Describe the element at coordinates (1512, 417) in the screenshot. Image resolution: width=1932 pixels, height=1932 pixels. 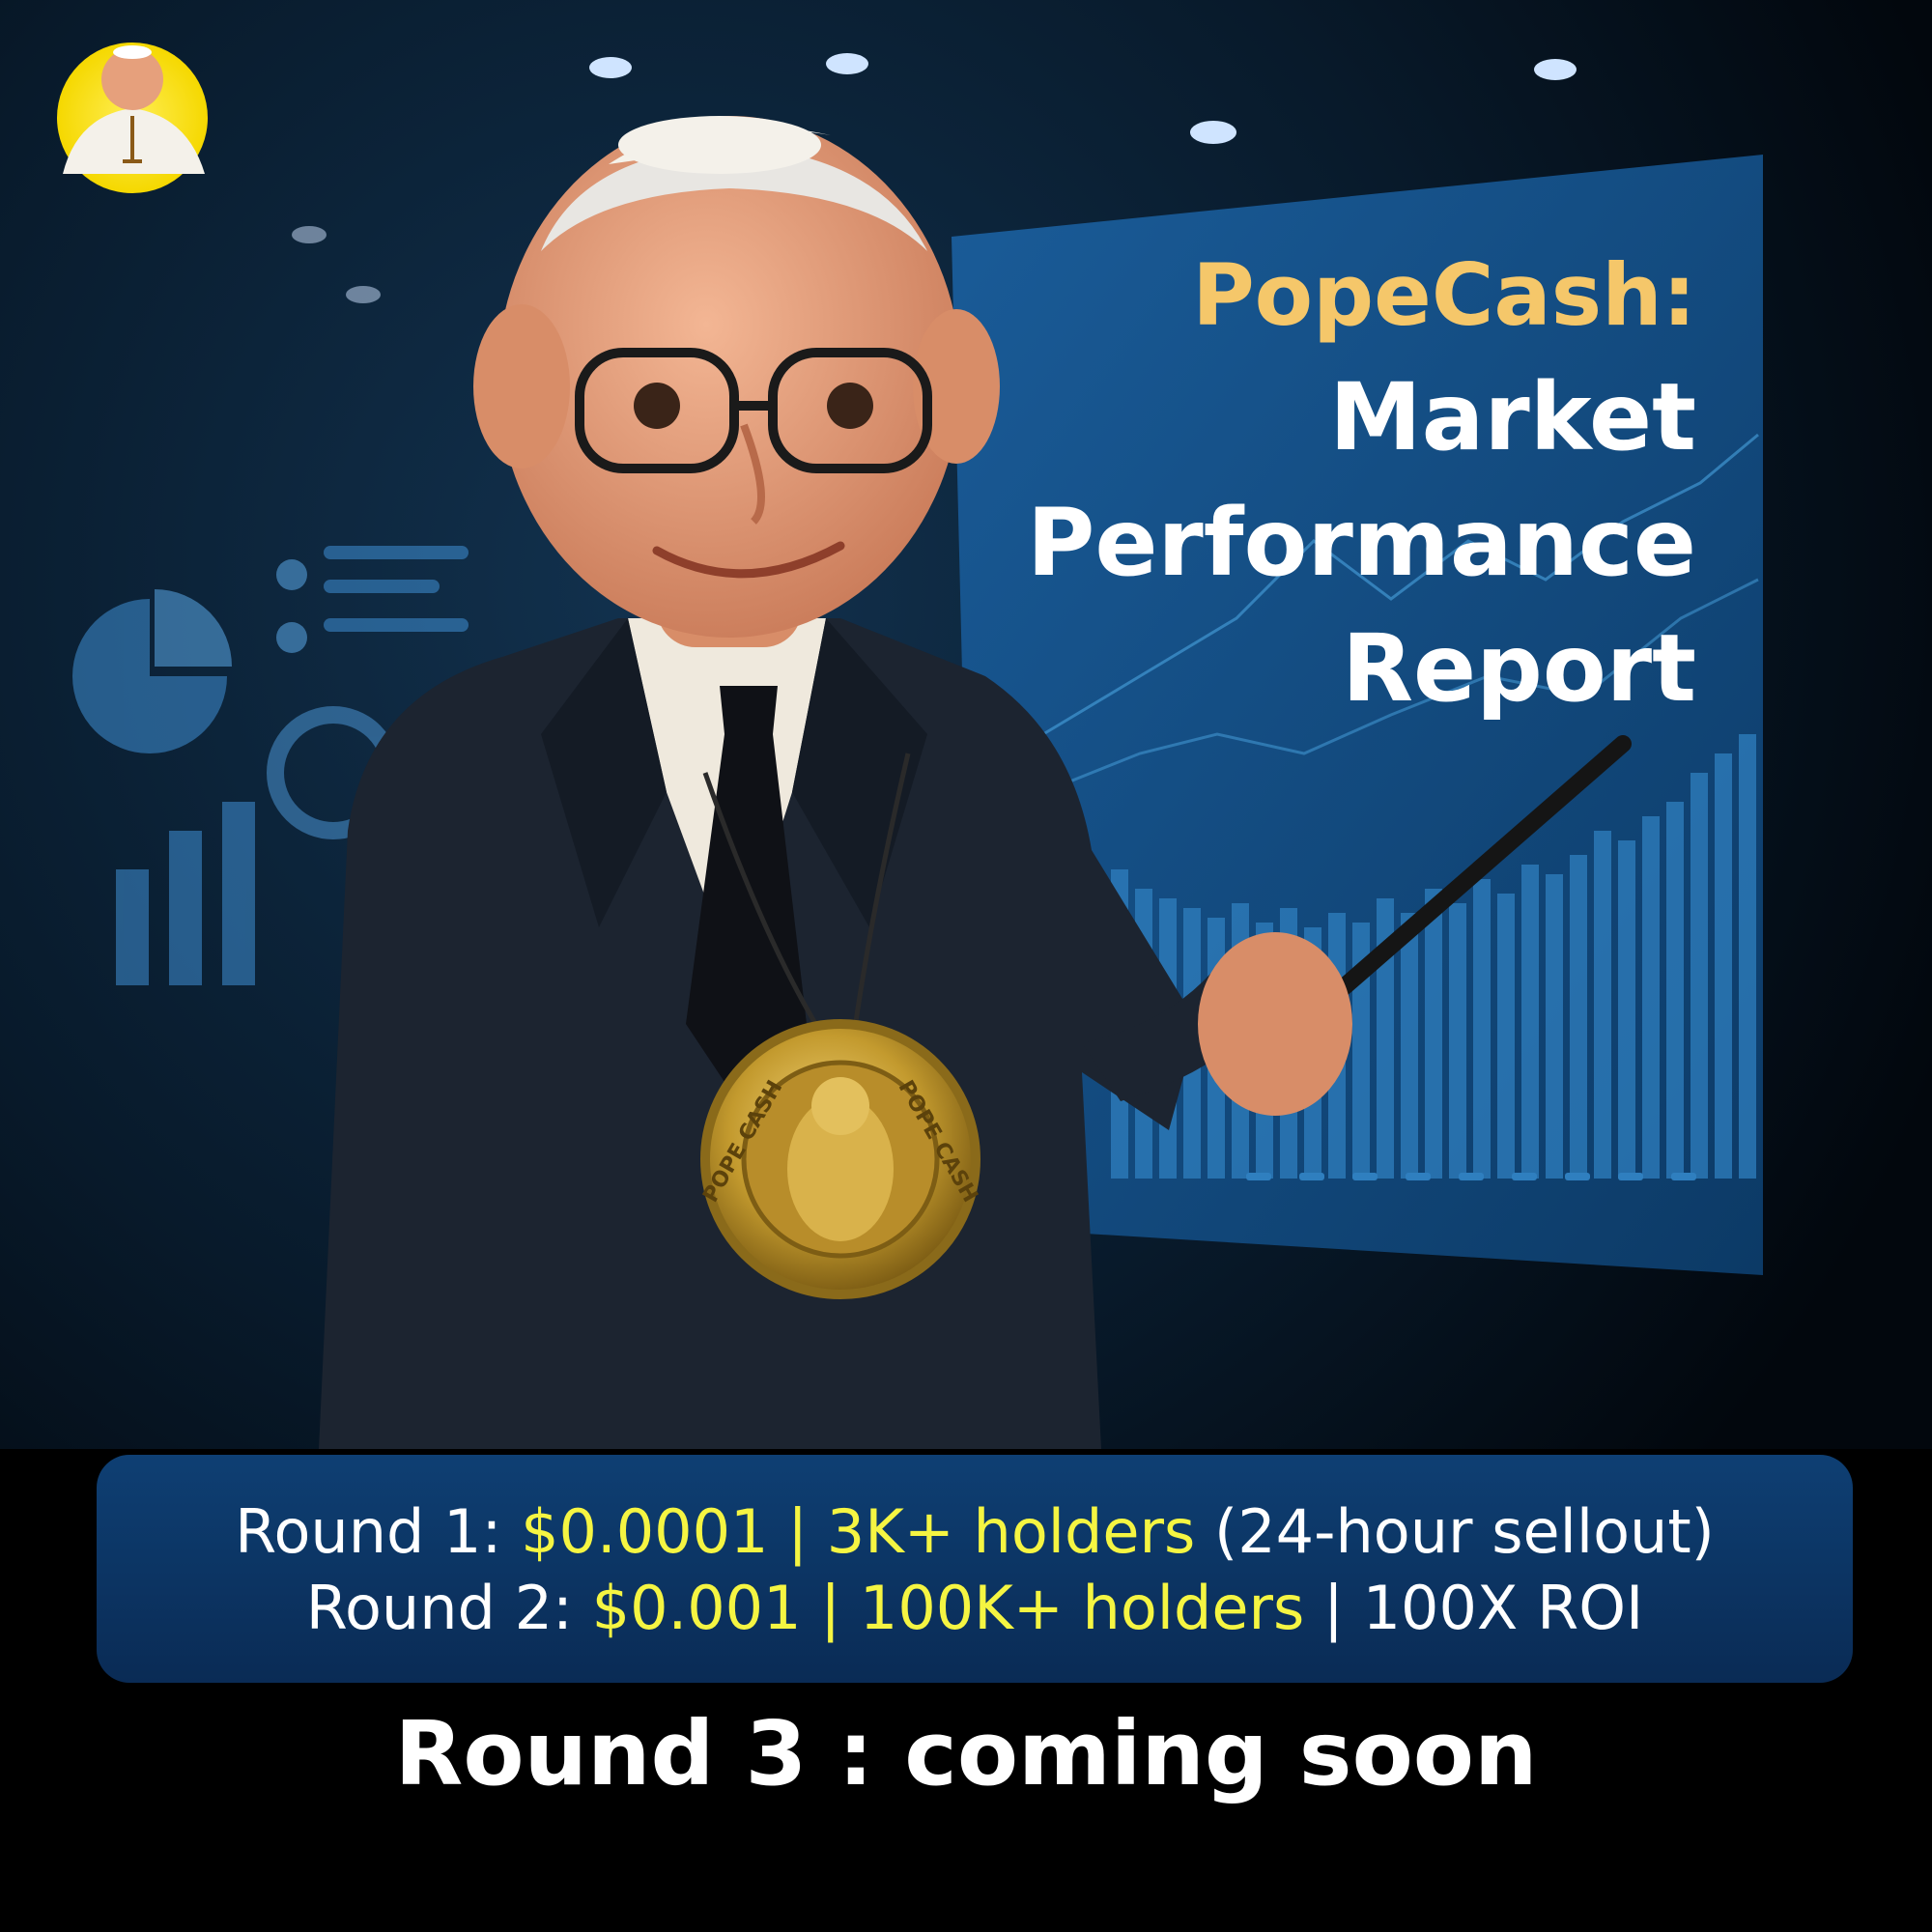
I see `headline-line-market: Market` at that location.